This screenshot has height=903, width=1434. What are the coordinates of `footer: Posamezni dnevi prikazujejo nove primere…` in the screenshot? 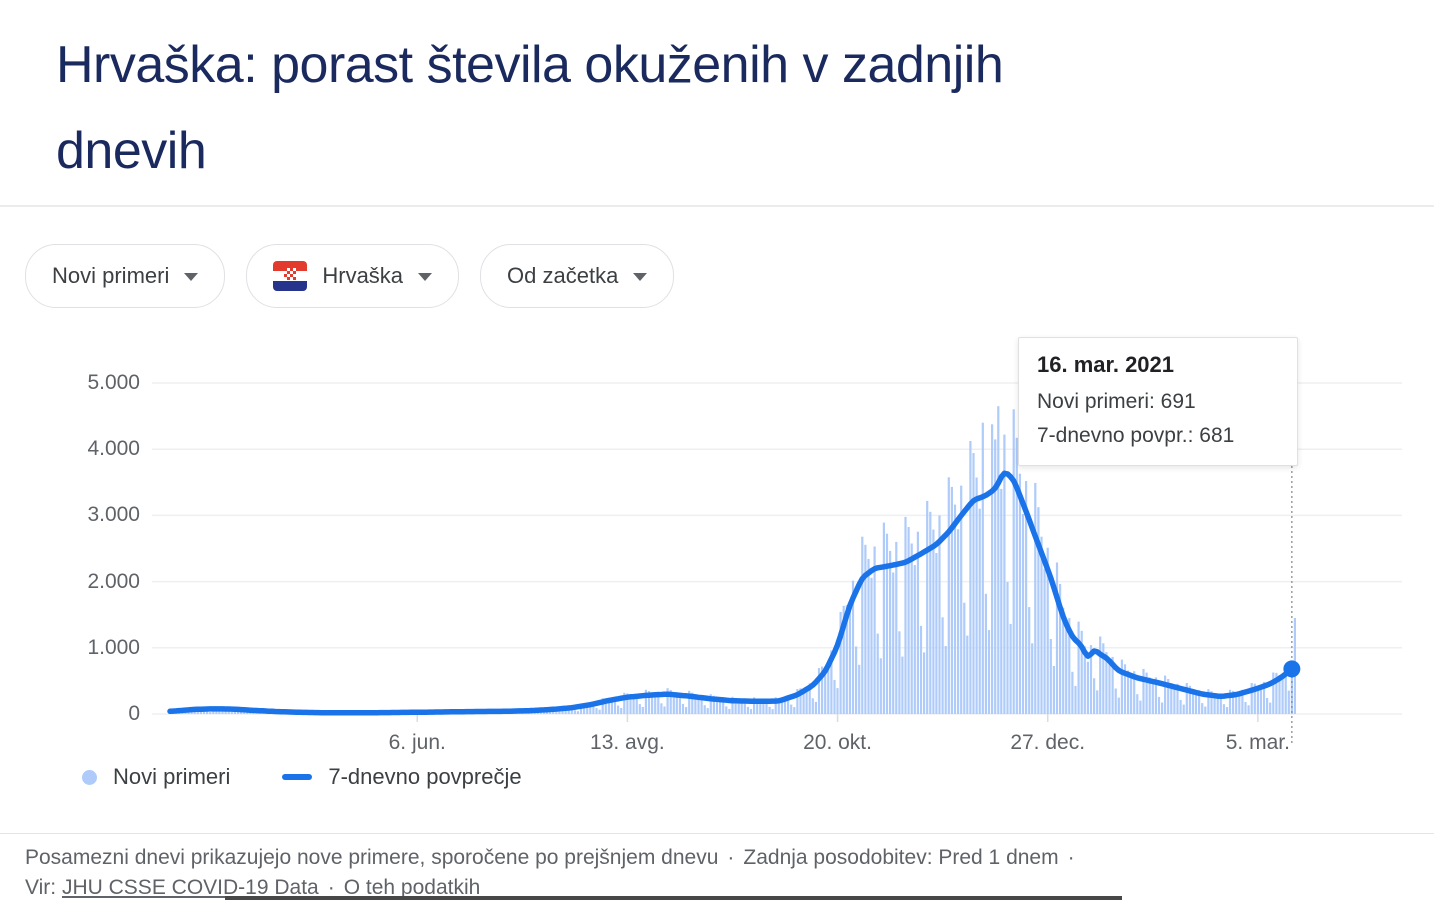 It's located at (715, 873).